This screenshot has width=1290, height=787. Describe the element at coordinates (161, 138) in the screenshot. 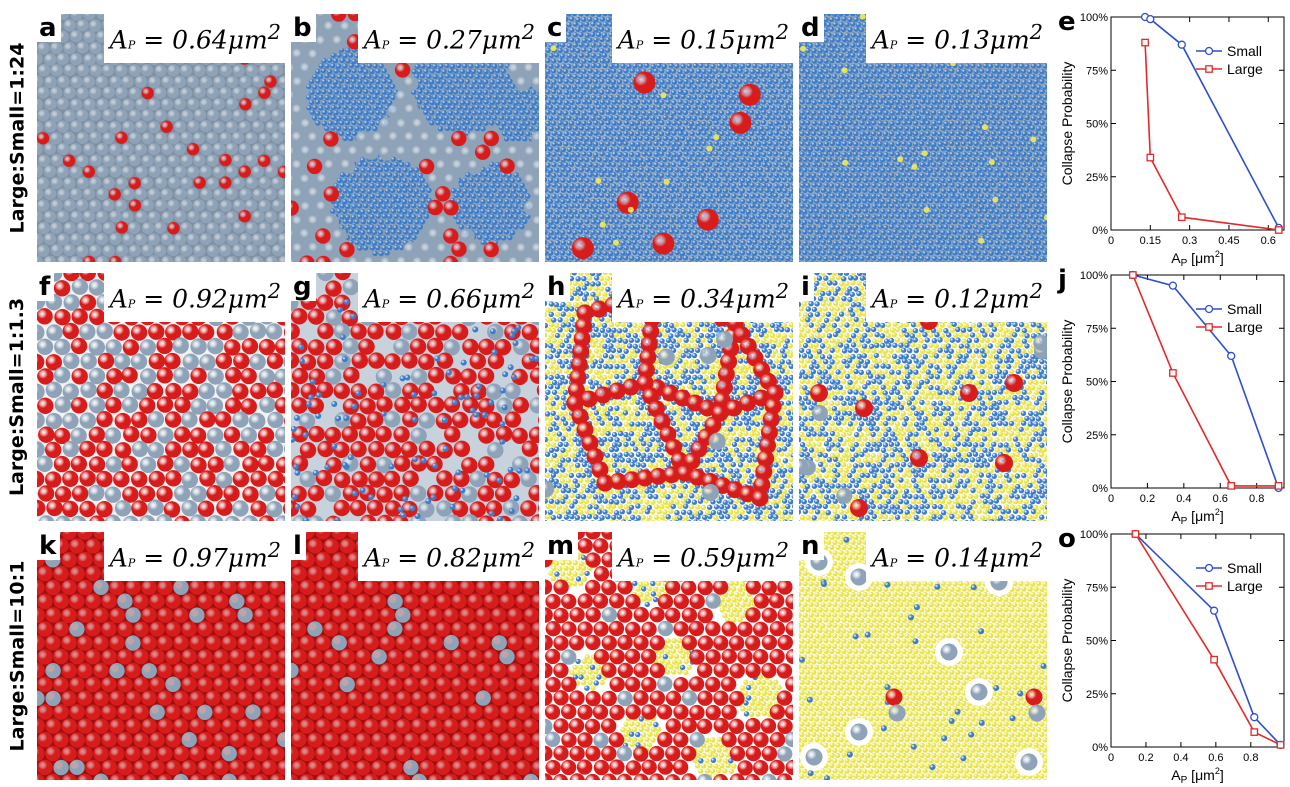

I see `panel-a: a AP = 0.64μm2` at that location.